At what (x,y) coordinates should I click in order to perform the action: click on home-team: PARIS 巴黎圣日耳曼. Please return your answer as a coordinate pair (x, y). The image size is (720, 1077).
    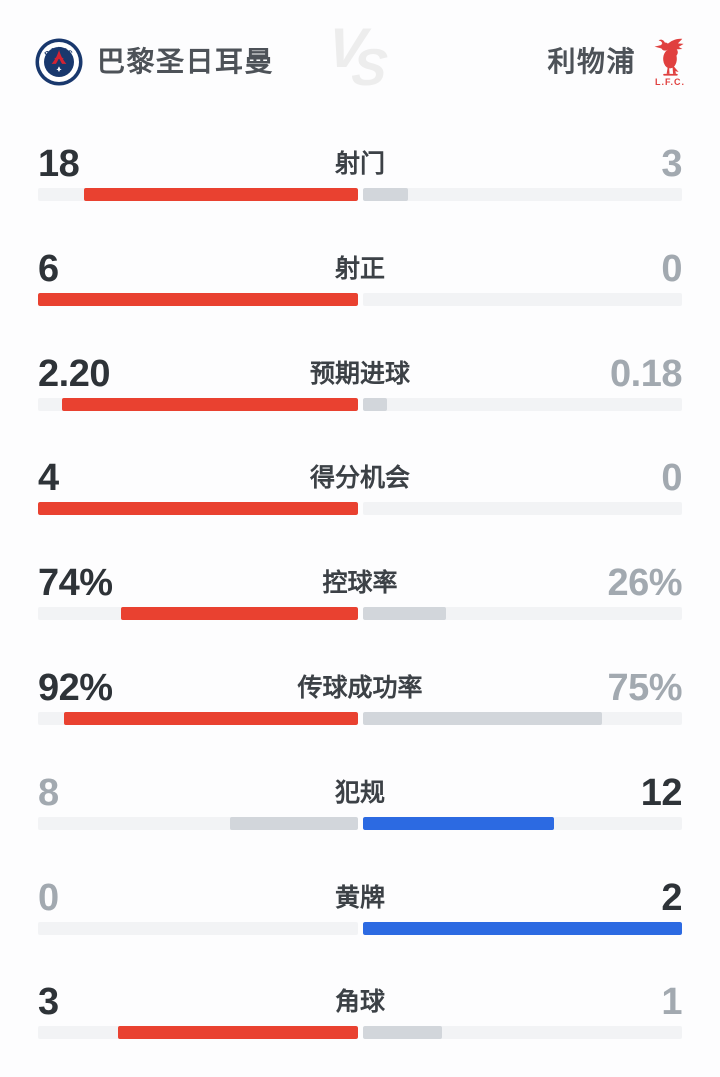
    Looking at the image, I should click on (154, 62).